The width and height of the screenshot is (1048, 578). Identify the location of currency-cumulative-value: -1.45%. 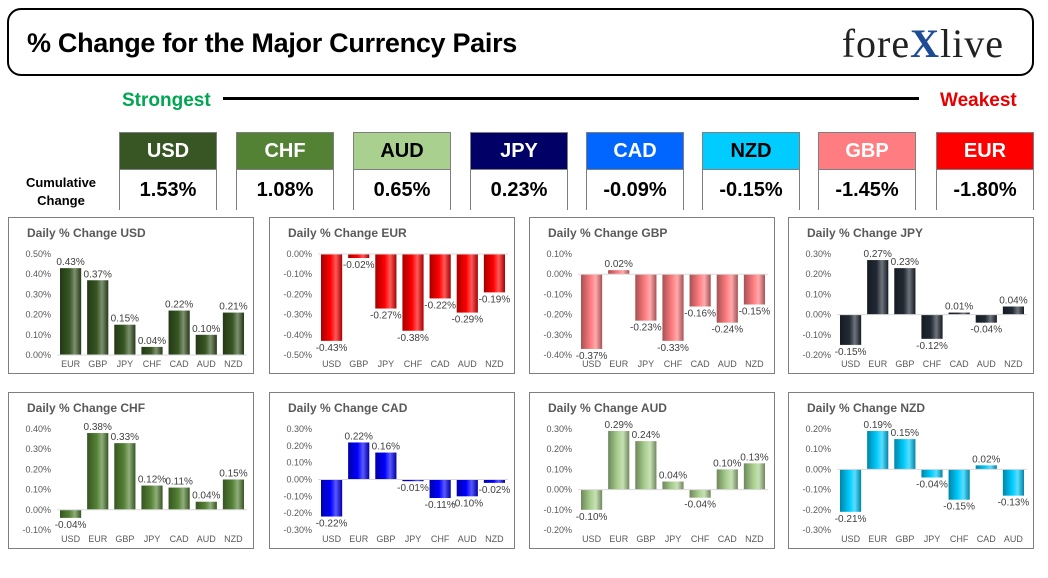
(867, 190).